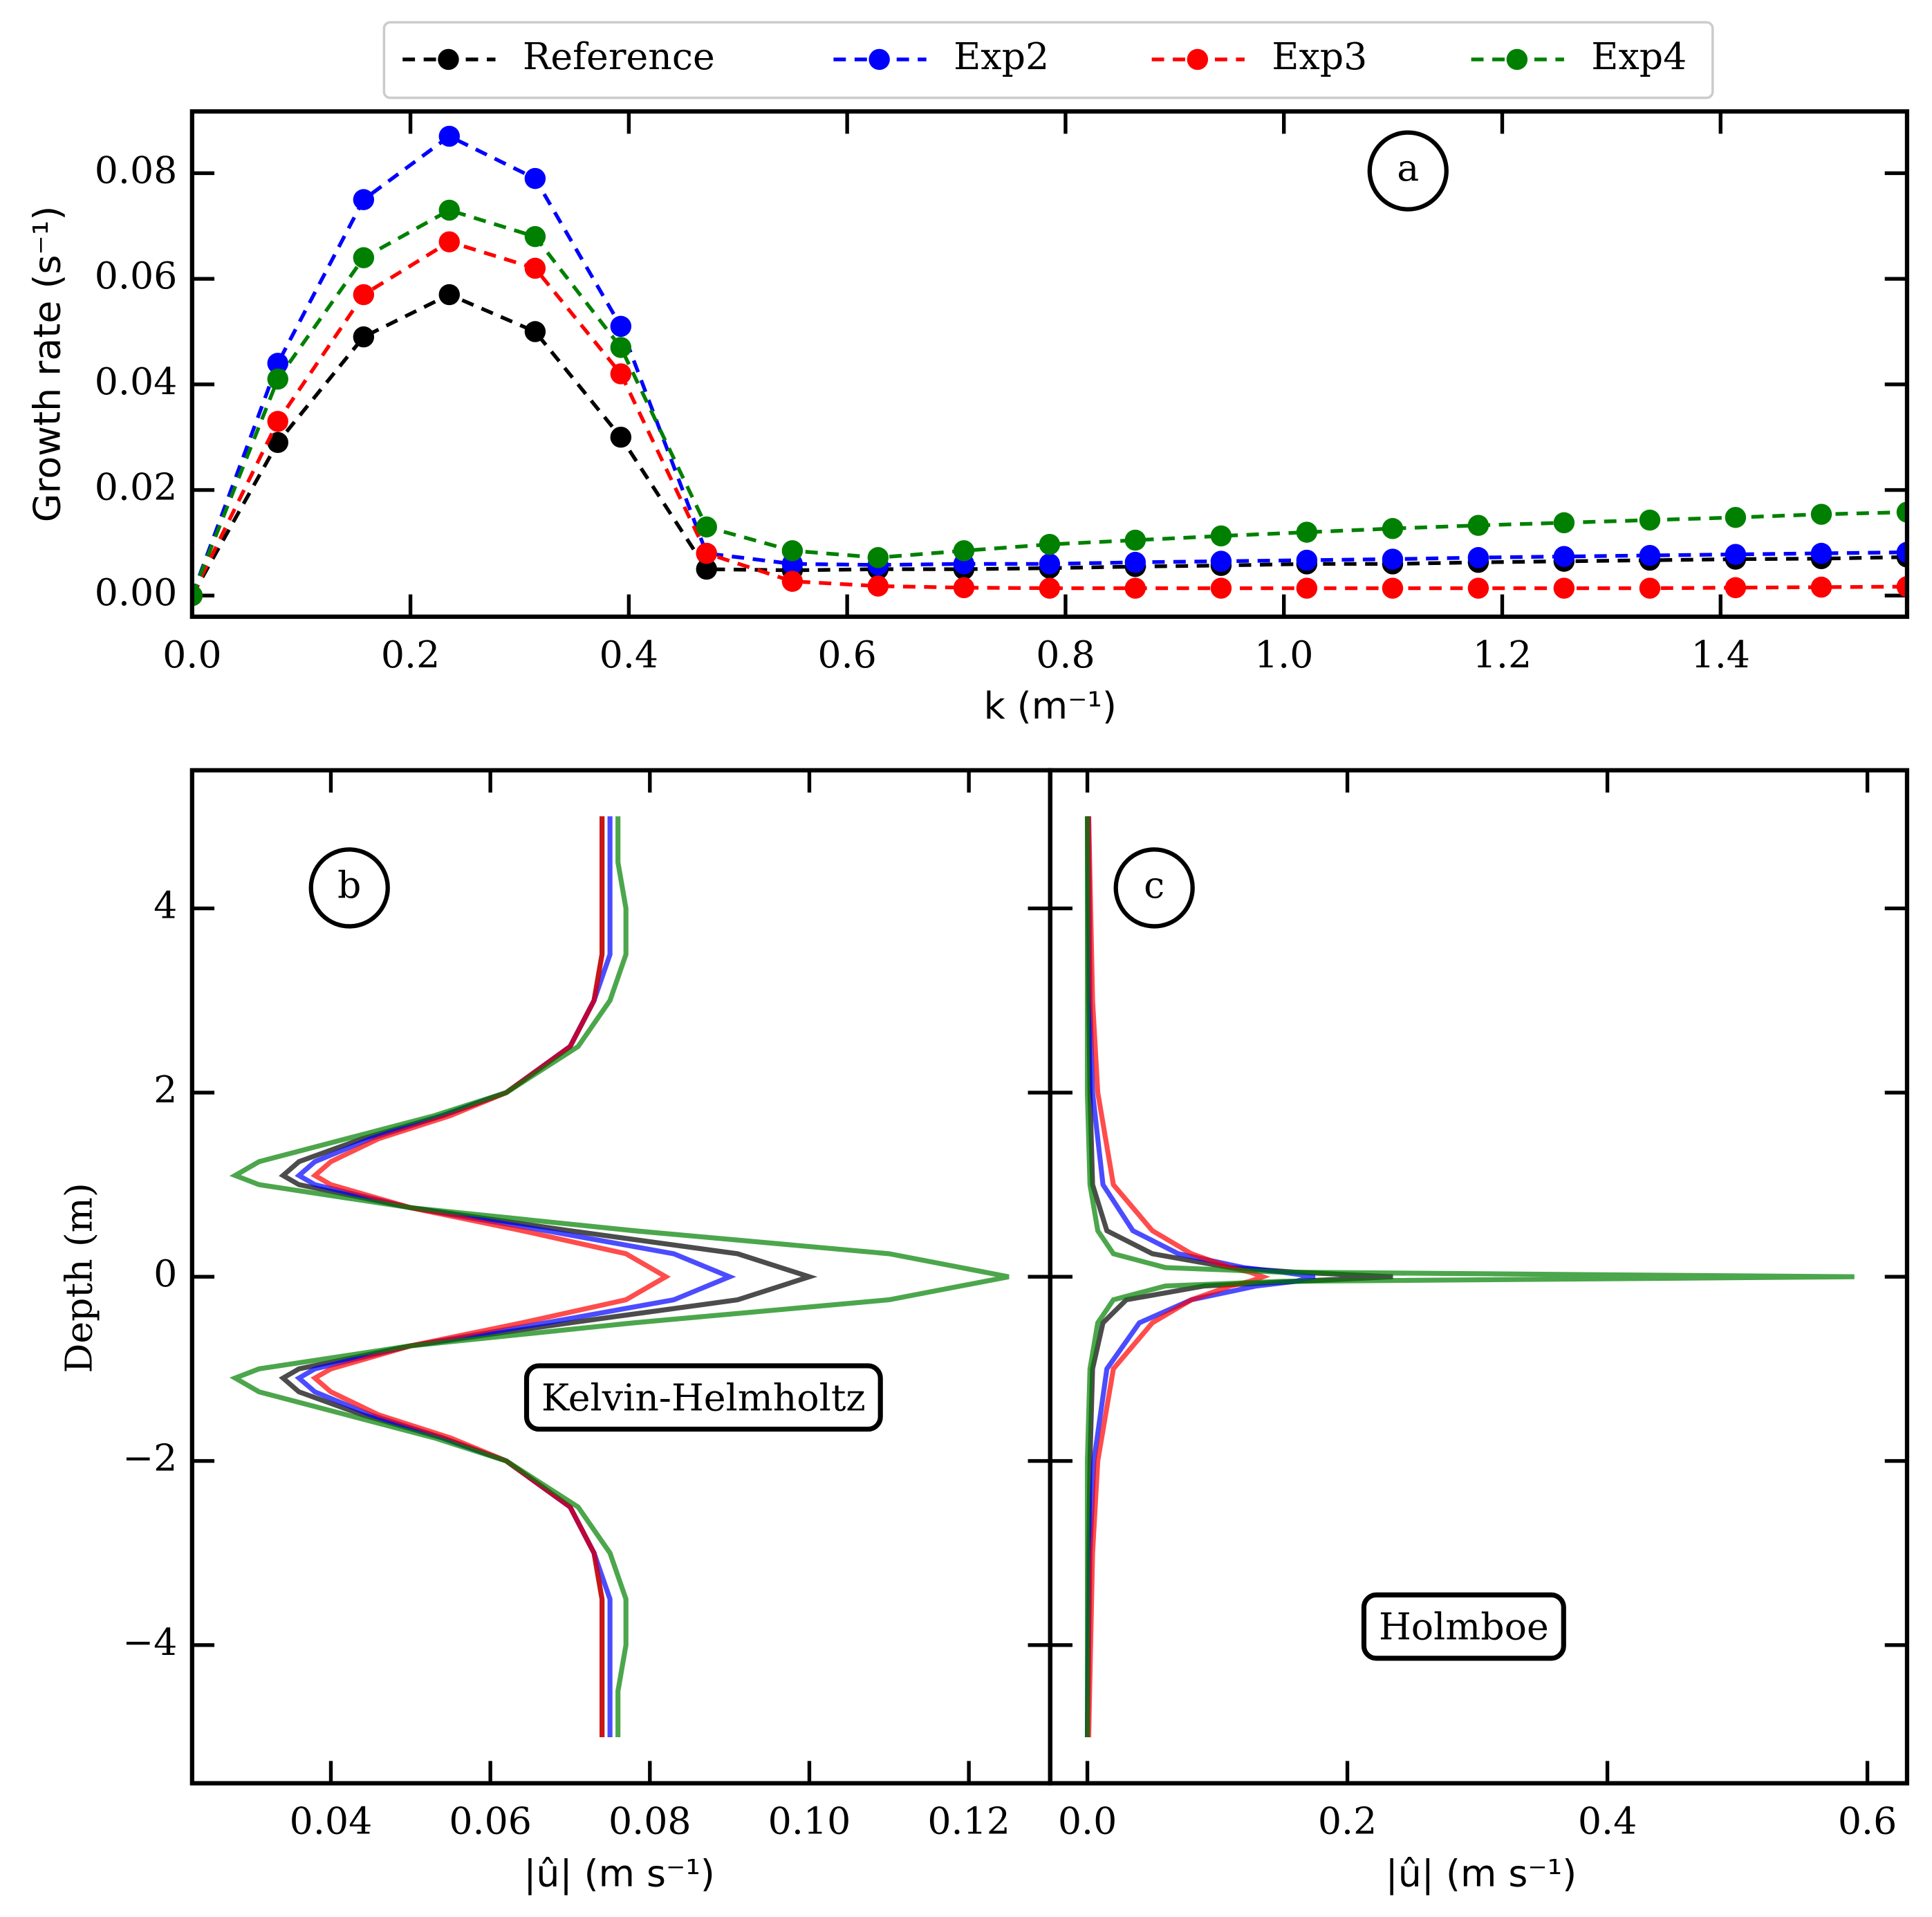 Image resolution: width=1932 pixels, height=1917 pixels. I want to click on annotation: c, so click(1154, 885).